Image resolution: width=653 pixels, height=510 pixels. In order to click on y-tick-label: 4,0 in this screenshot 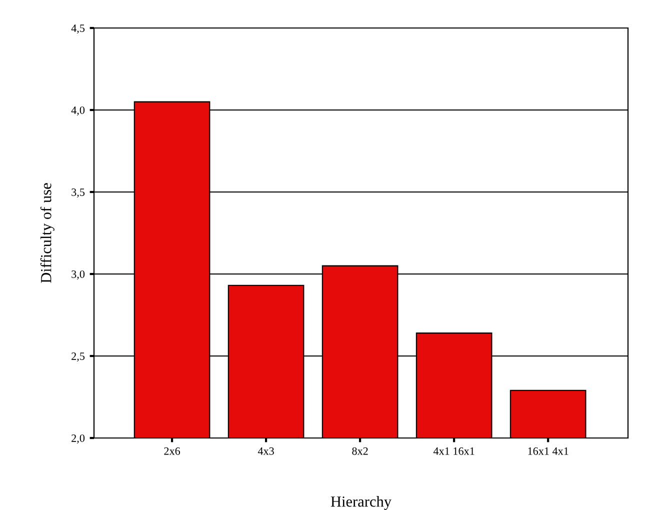, I will do `click(78, 111)`.